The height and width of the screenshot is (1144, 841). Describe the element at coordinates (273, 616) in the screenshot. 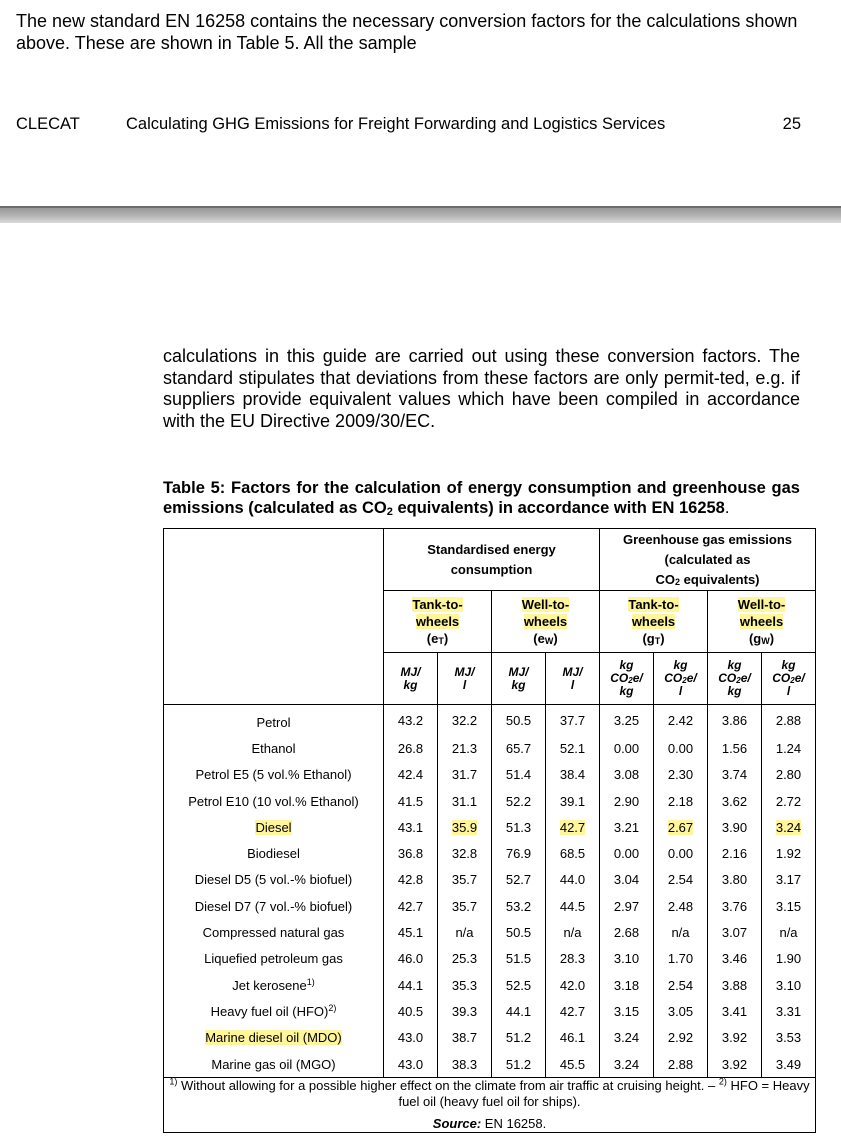

I see `corner-cell` at that location.